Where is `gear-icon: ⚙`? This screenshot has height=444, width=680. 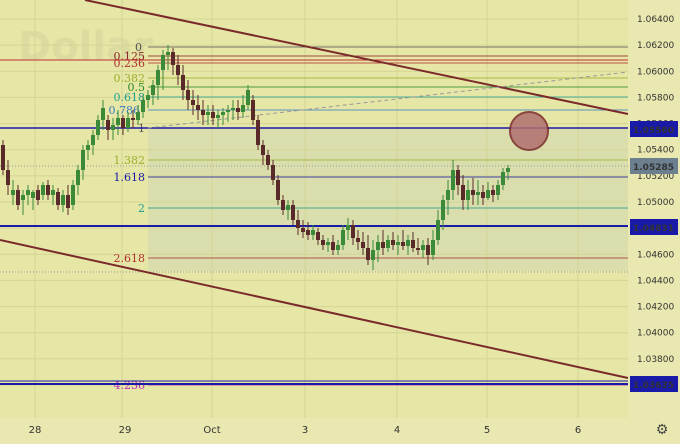
gear-icon: ⚙ is located at coordinates (662, 430).